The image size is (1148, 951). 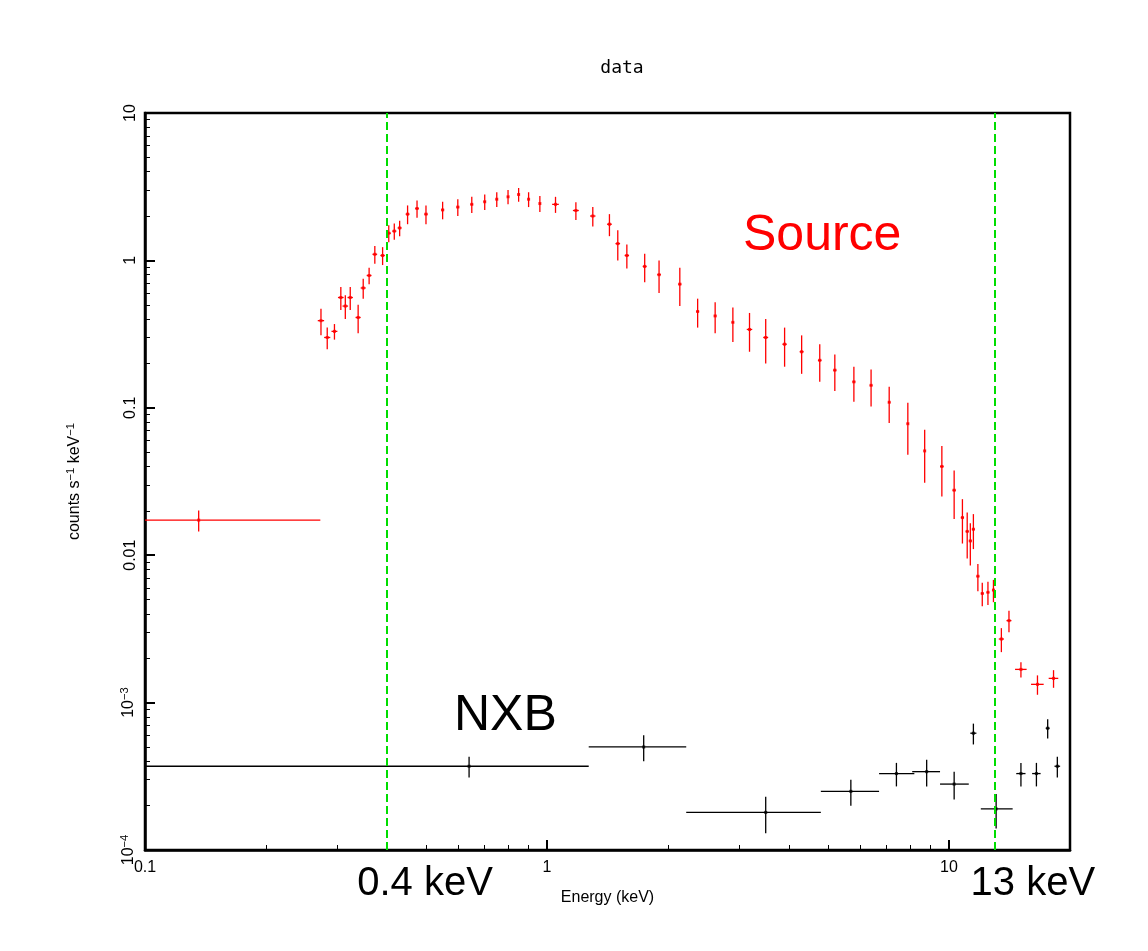 What do you see at coordinates (126, 702) in the screenshot?
I see `y-tick-label: 10−3` at bounding box center [126, 702].